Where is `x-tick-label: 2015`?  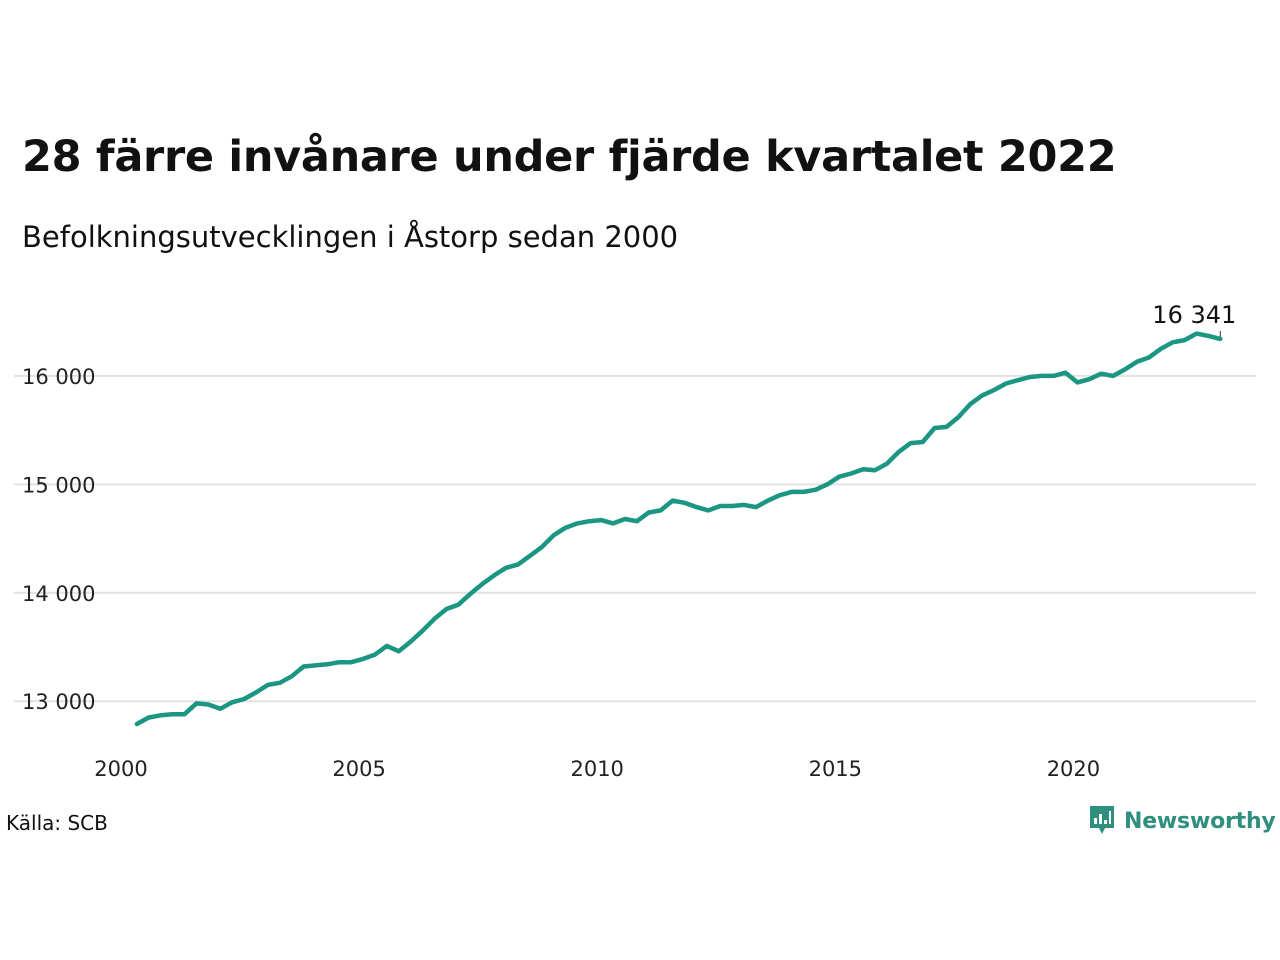
x-tick-label: 2015 is located at coordinates (835, 769).